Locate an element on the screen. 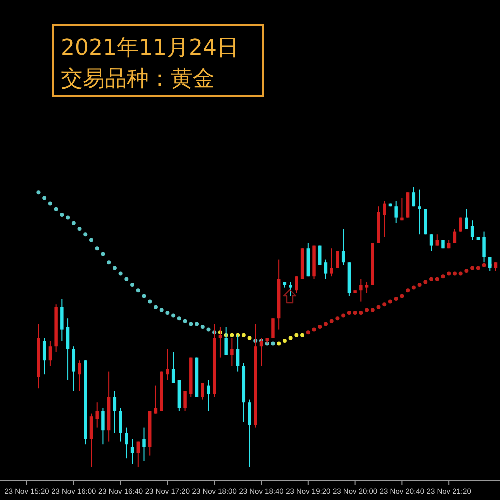 The width and height of the screenshot is (500, 500). title-box: 2021年11月24日 交易品种：黄金 is located at coordinates (158, 60).